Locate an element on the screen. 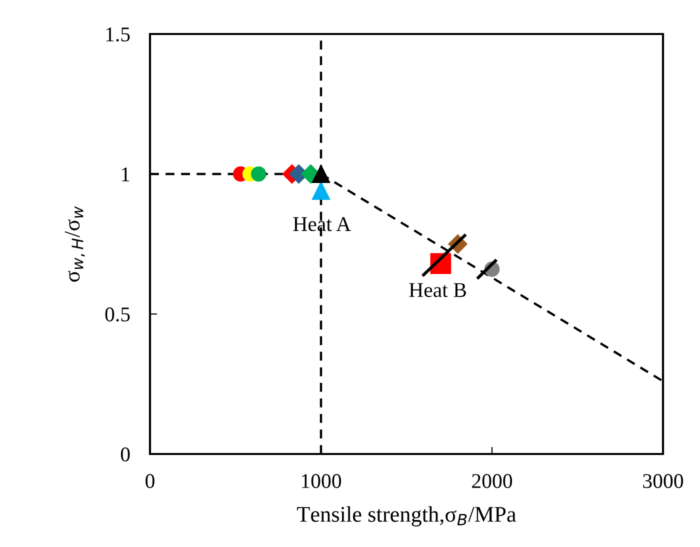 This screenshot has width=700, height=547. y-tick-label: 0.5 is located at coordinates (117, 314).